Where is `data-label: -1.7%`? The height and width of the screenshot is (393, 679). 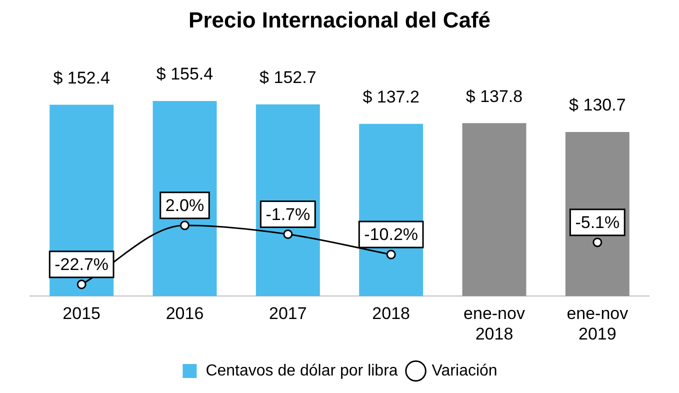 data-label: -1.7% is located at coordinates (288, 214).